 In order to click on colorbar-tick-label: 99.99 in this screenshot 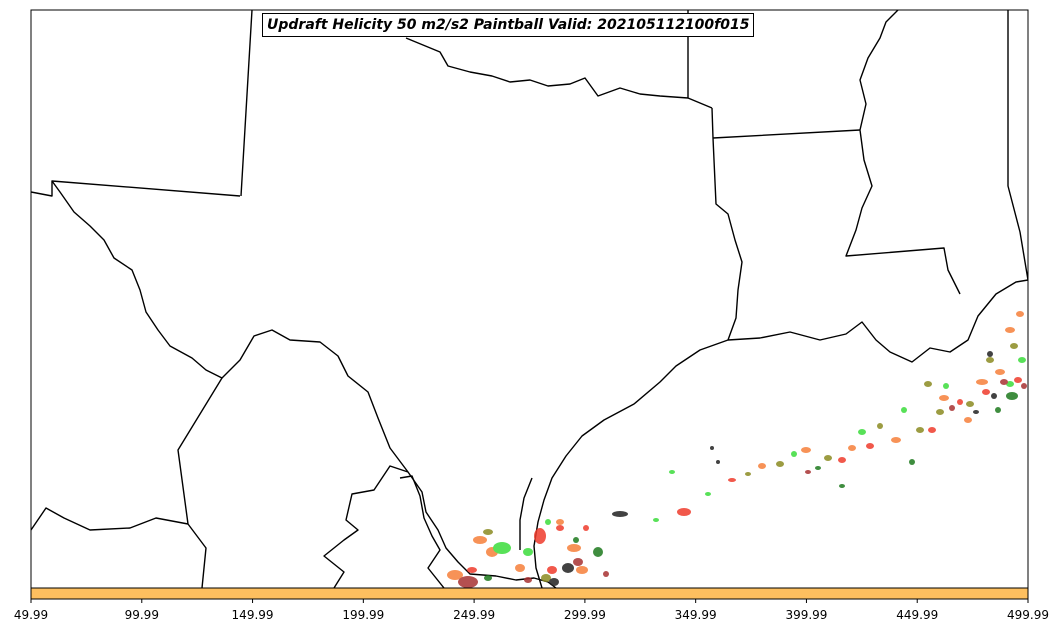, I will do `click(142, 615)`.